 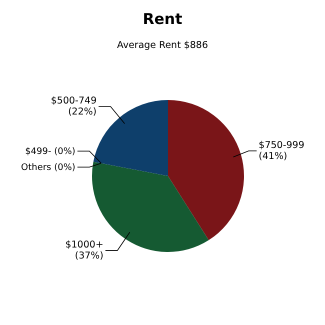 I want to click on slice-label: $500-749, so click(x=73, y=101).